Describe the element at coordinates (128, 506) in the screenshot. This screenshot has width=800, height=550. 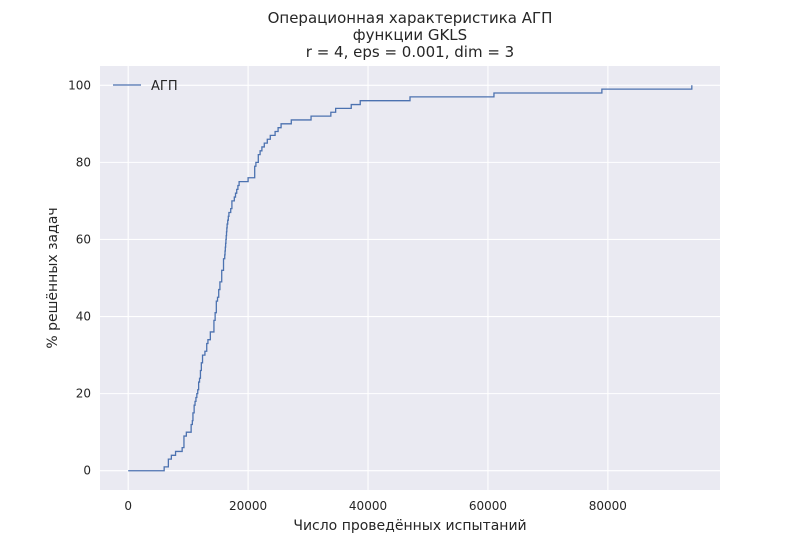
I see `x-tick-label: 0` at that location.